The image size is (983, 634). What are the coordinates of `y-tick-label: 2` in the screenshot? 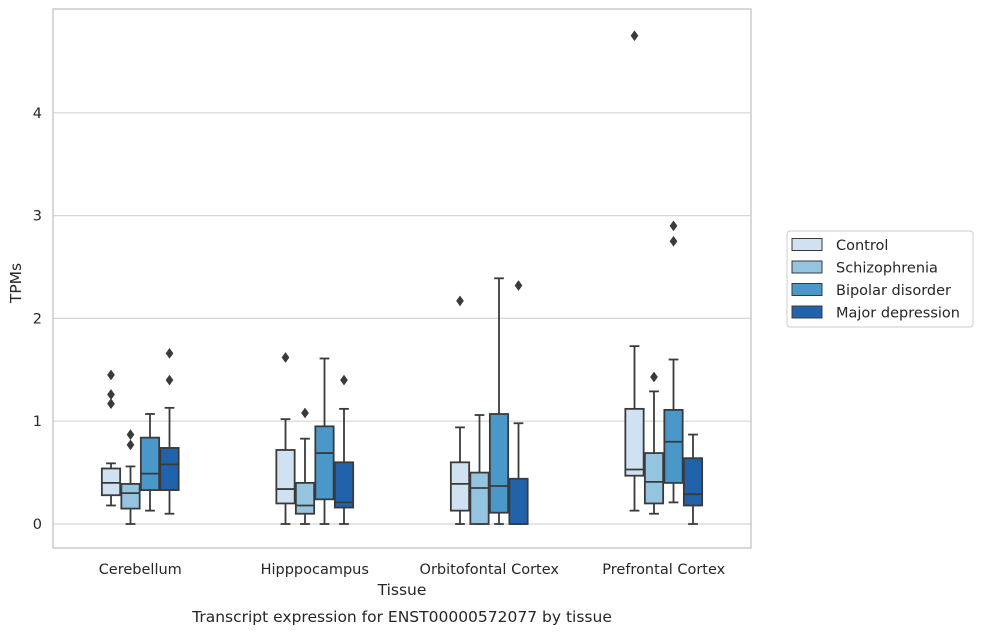 It's located at (37, 319).